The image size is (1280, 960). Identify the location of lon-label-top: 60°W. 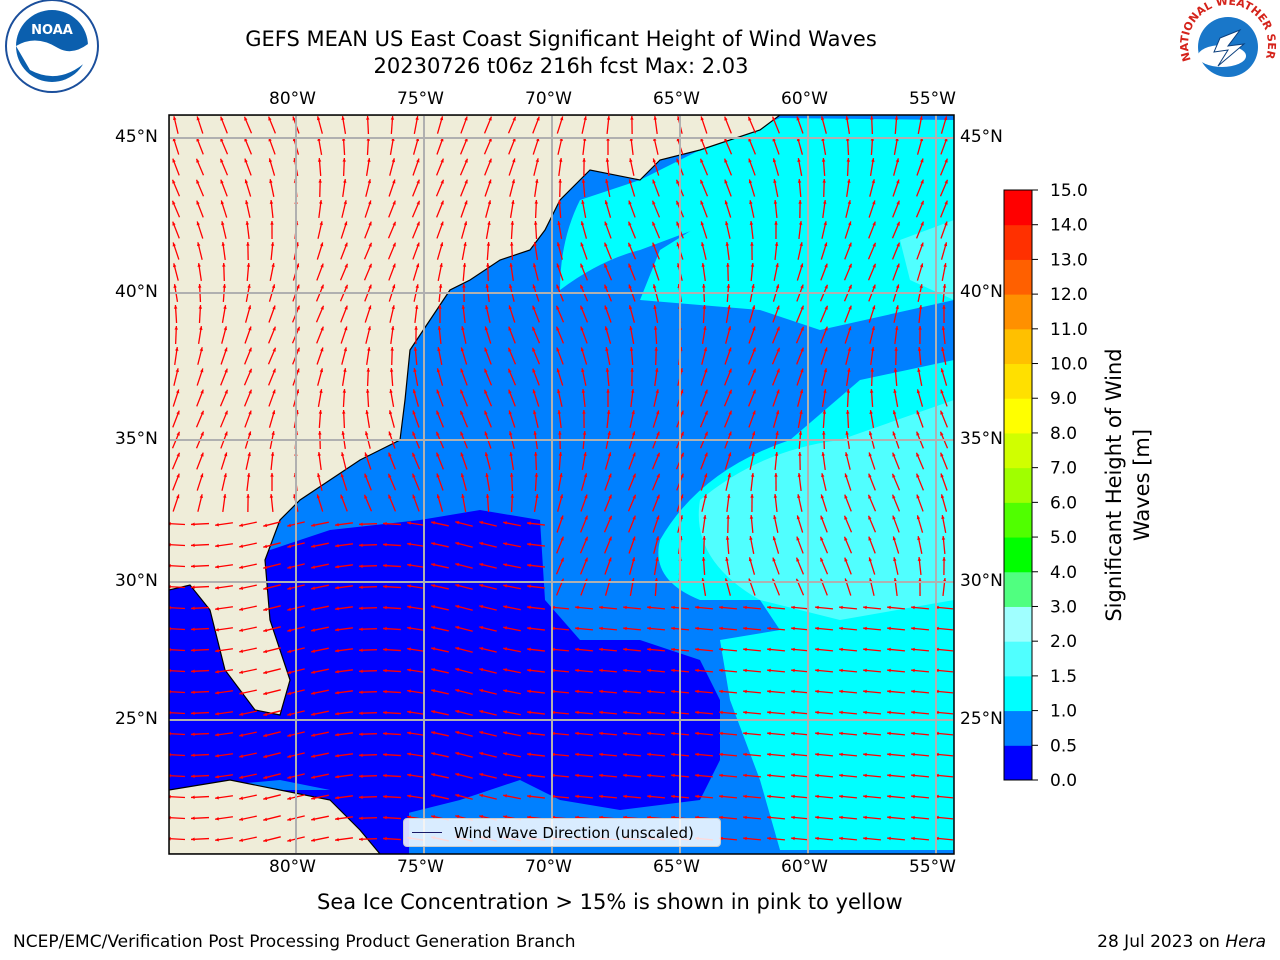
(804, 99).